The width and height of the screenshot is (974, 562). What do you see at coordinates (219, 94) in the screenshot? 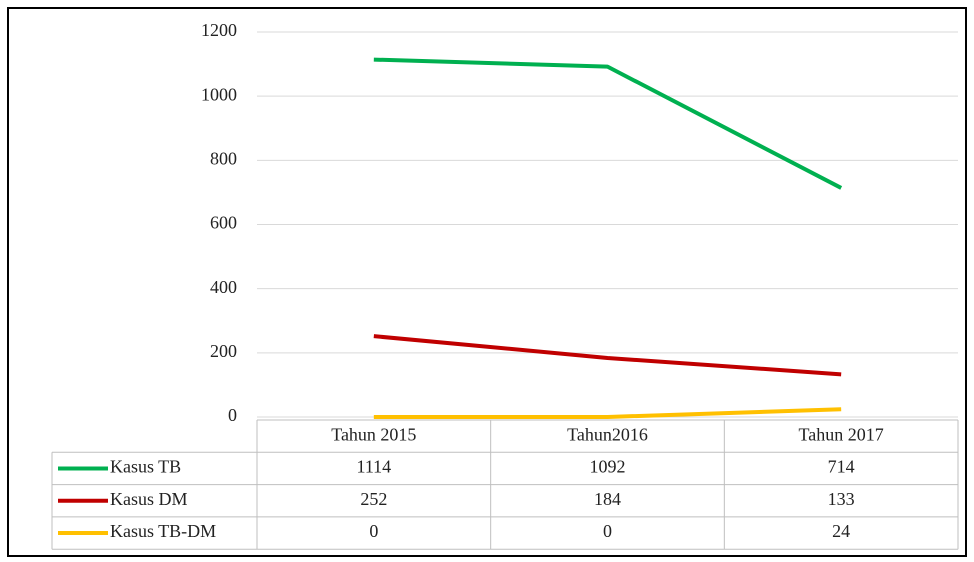
I see `y-tick-label: 1000` at bounding box center [219, 94].